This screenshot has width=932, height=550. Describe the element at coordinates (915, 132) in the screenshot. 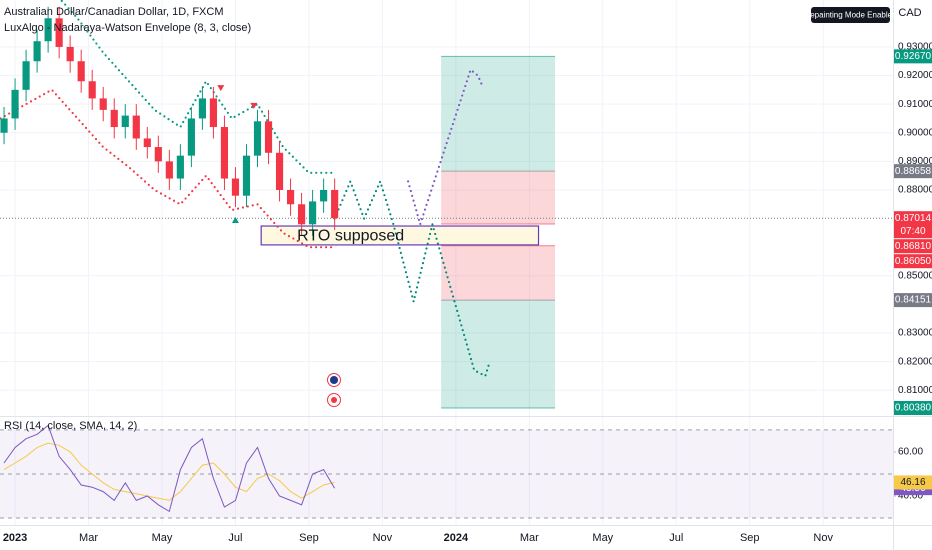

I see `y-tick-label: 0.90000` at that location.